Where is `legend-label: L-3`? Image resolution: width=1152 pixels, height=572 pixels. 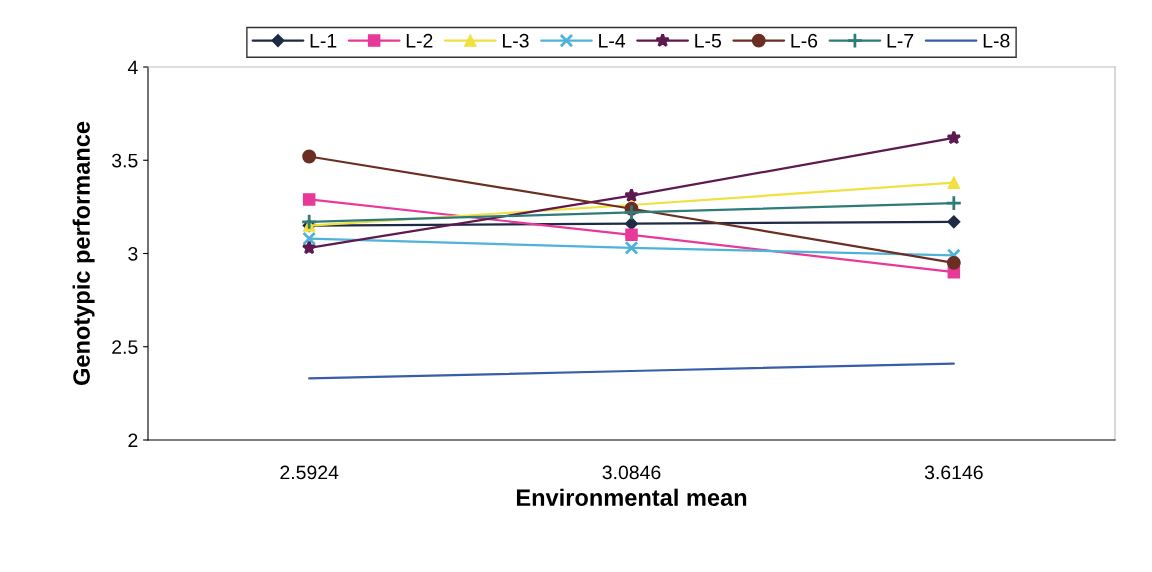 legend-label: L-3 is located at coordinates (516, 40).